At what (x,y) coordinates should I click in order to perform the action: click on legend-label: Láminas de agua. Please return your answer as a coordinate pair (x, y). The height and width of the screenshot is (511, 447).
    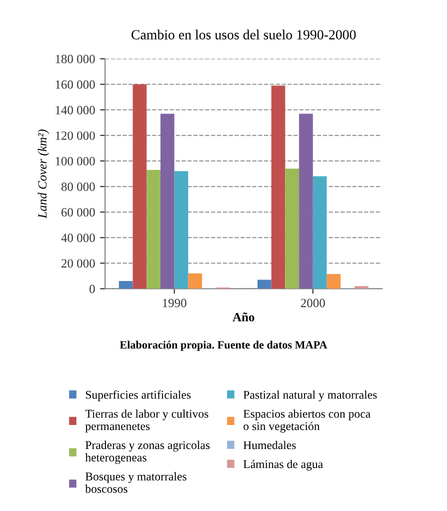
    Looking at the image, I should click on (283, 465).